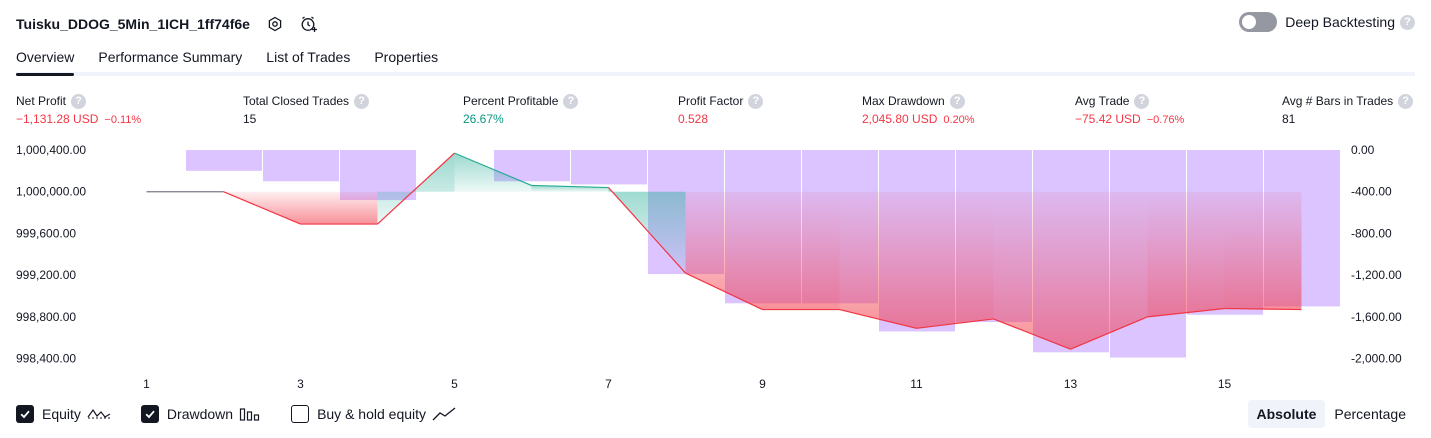  Describe the element at coordinates (1102, 101) in the screenshot. I see `metric-label: Avg Trade` at that location.